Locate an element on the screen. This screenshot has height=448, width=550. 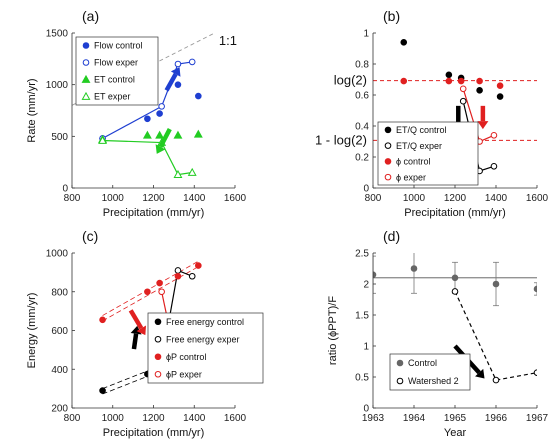
legend-item: ϕ control is located at coordinates (407, 162).